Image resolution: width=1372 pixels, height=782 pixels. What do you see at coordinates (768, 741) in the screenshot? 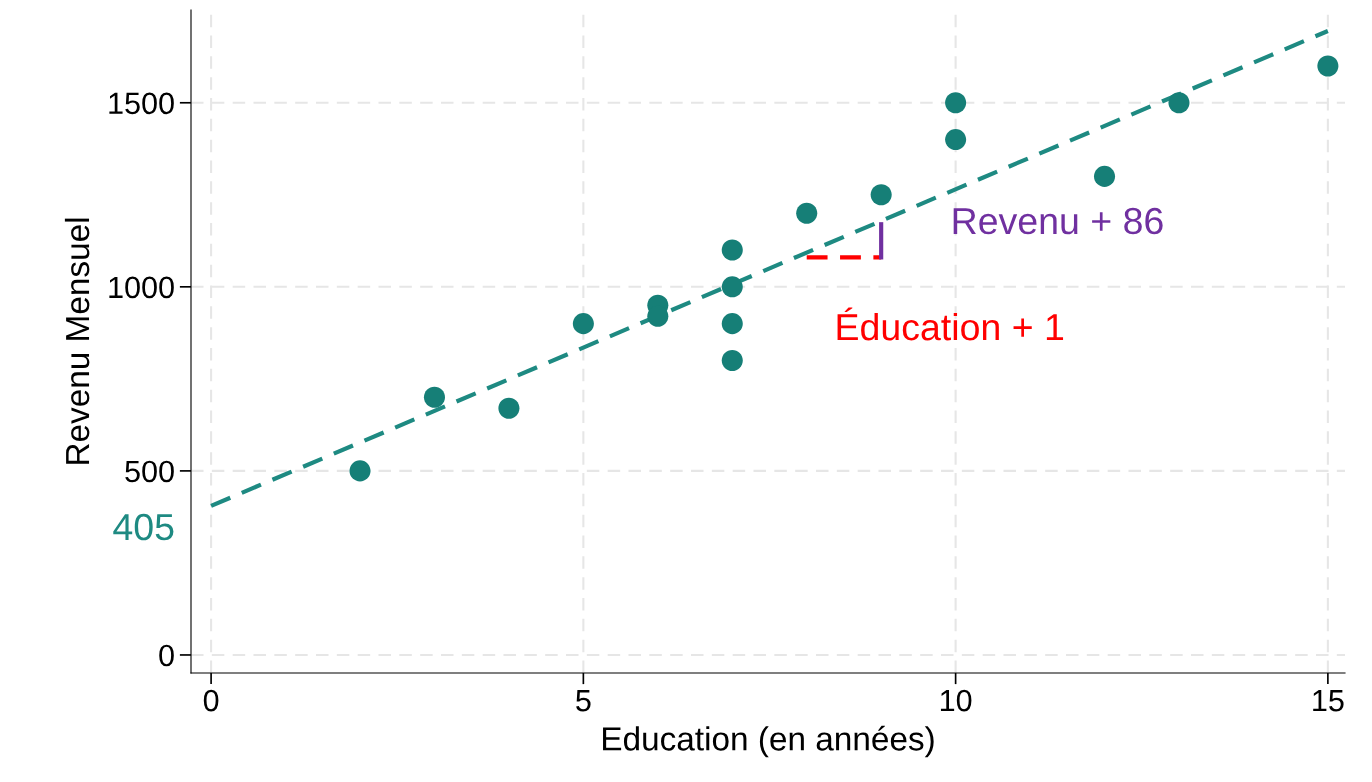
I see `x-axis-title: Education (en années)` at bounding box center [768, 741].